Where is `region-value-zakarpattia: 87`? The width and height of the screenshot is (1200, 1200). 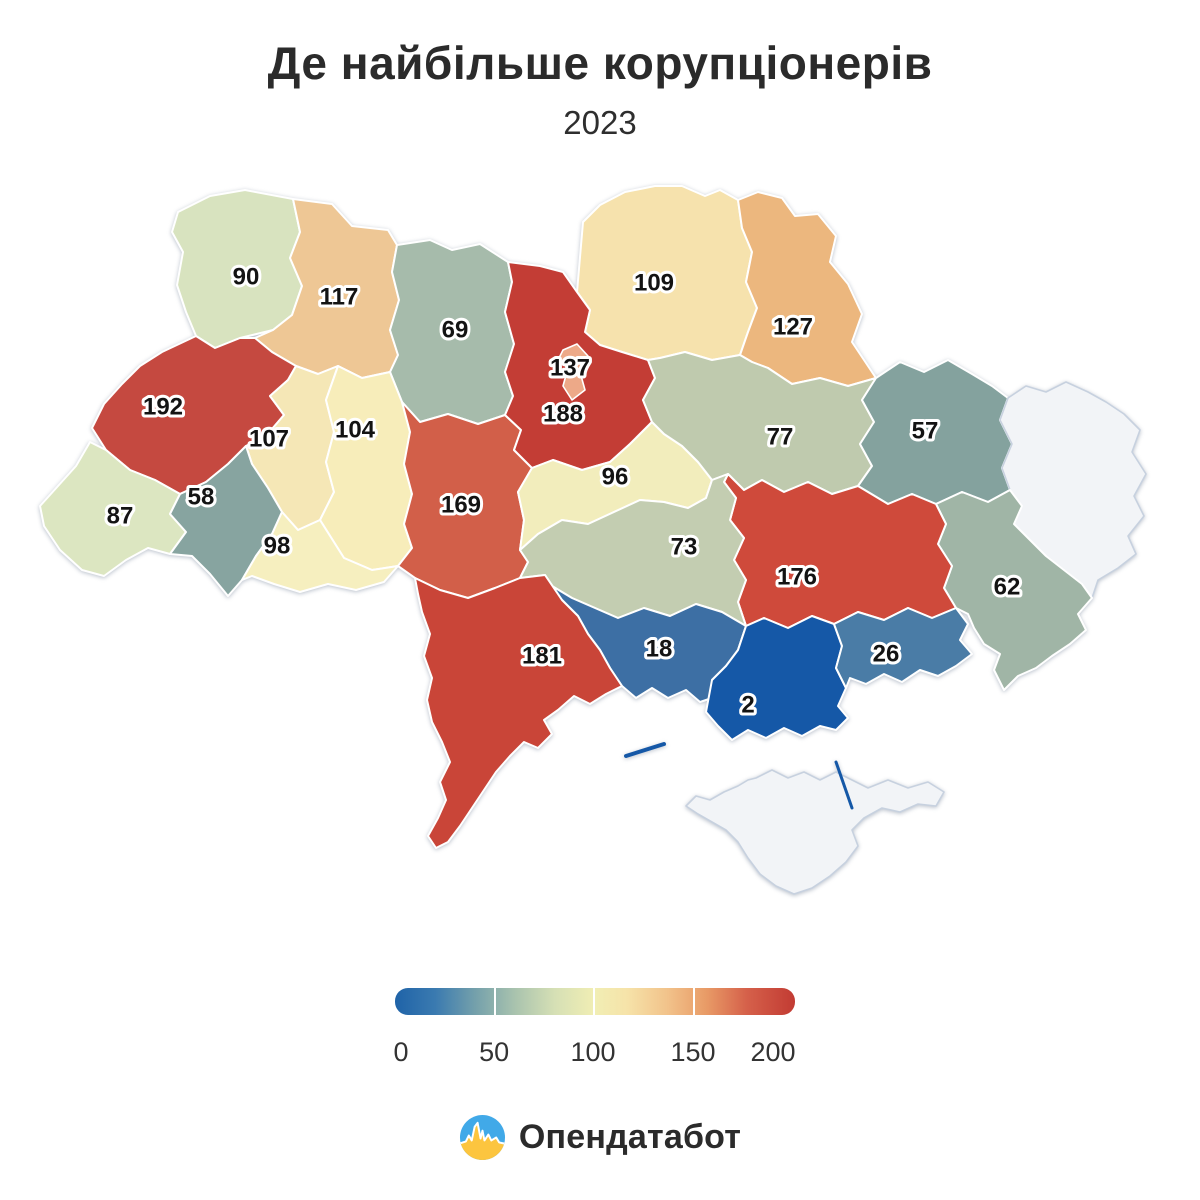
region-value-zakarpattia: 87 is located at coordinates (120, 516).